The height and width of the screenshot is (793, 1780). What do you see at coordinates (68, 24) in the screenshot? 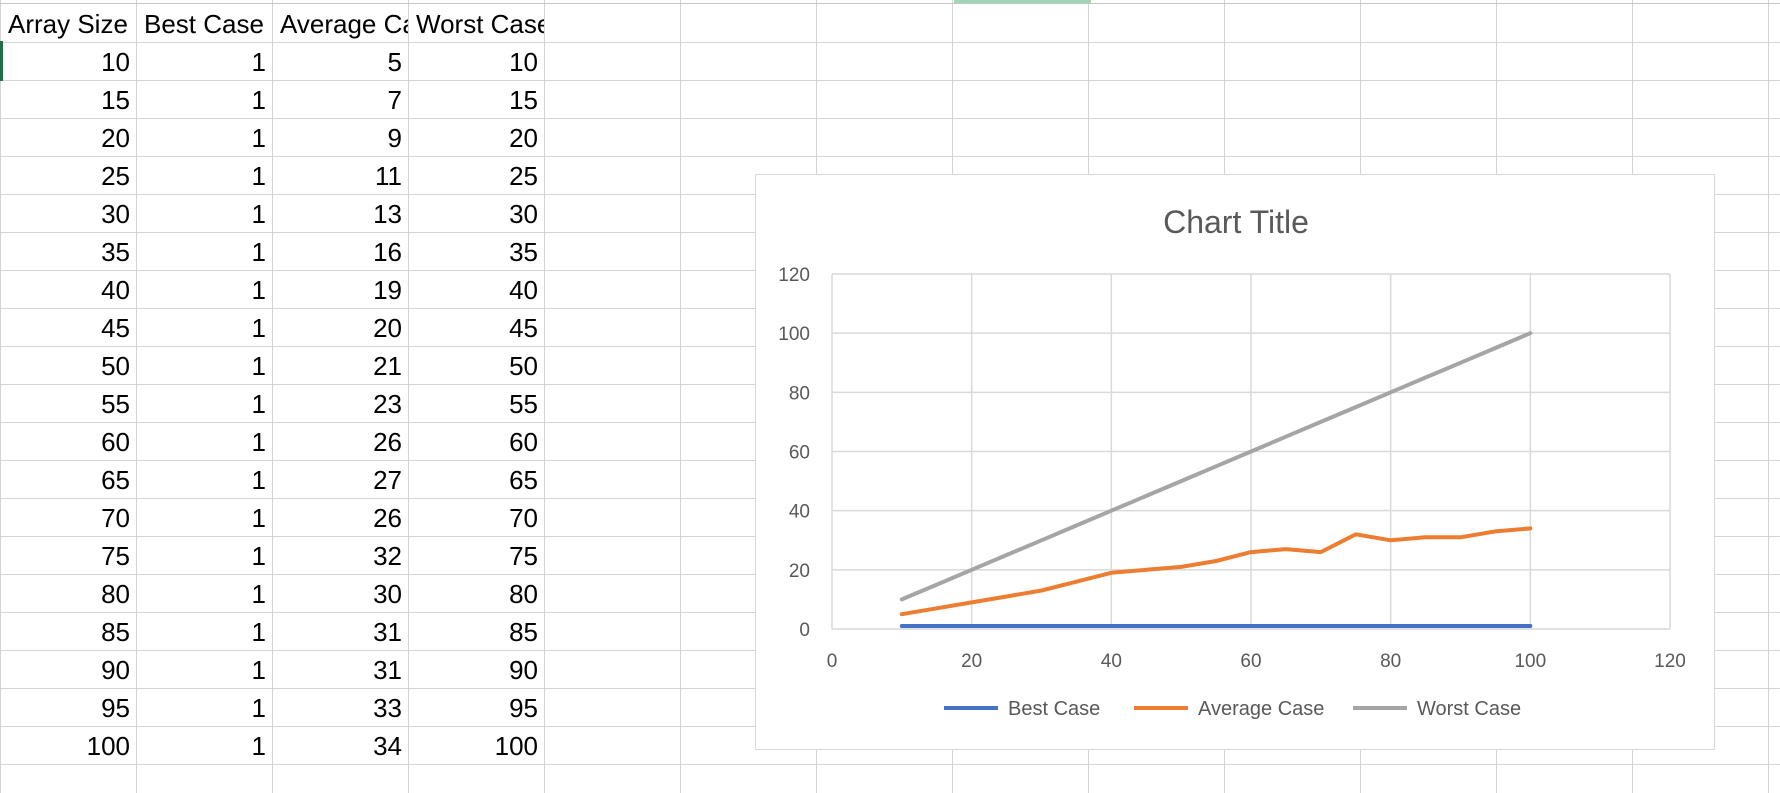
I see `header-cell: Array Size` at bounding box center [68, 24].